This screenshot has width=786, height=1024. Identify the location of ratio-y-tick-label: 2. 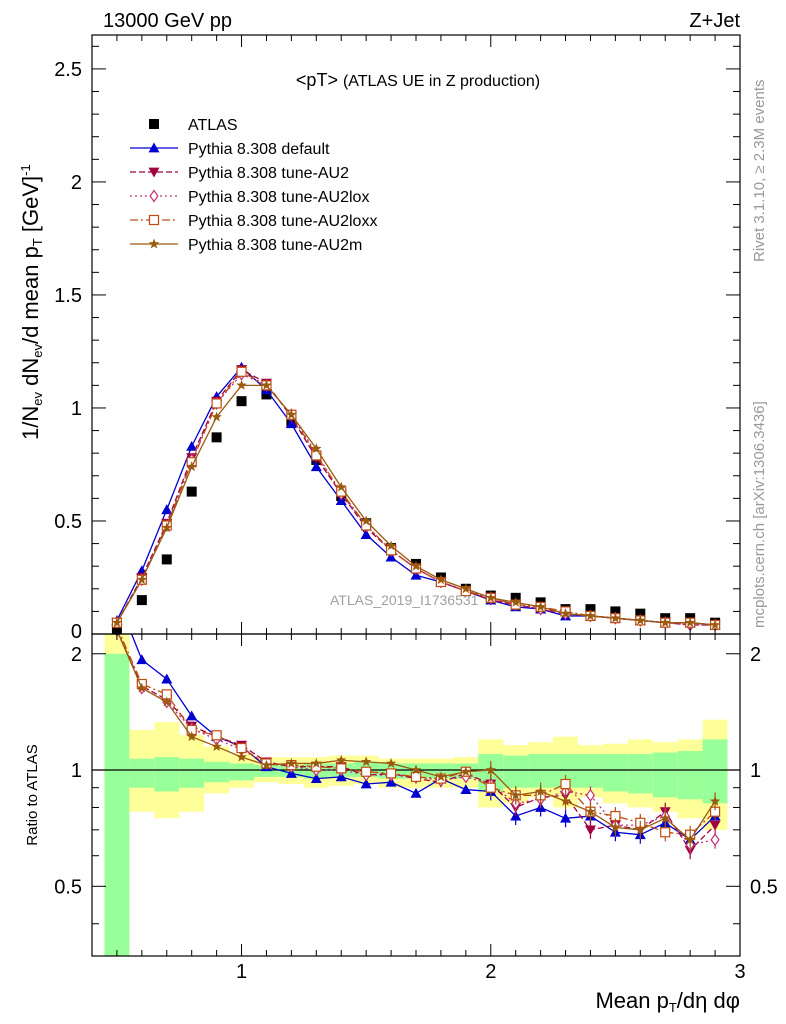
(76, 655).